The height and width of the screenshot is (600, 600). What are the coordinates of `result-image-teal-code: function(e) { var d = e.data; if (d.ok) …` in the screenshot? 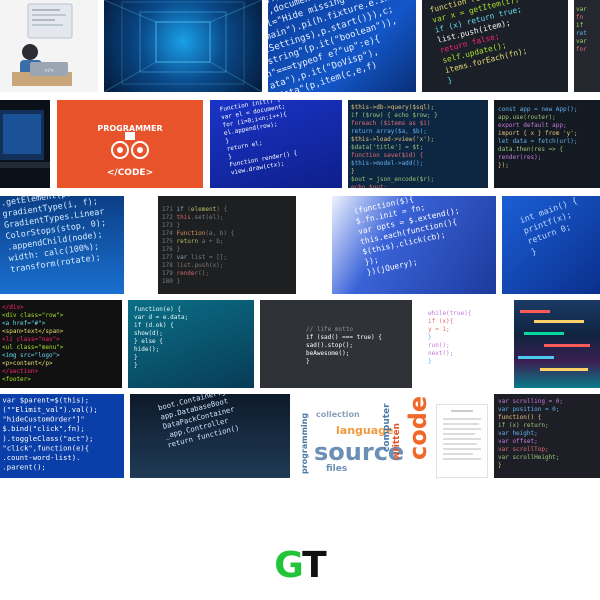 It's located at (191, 344).